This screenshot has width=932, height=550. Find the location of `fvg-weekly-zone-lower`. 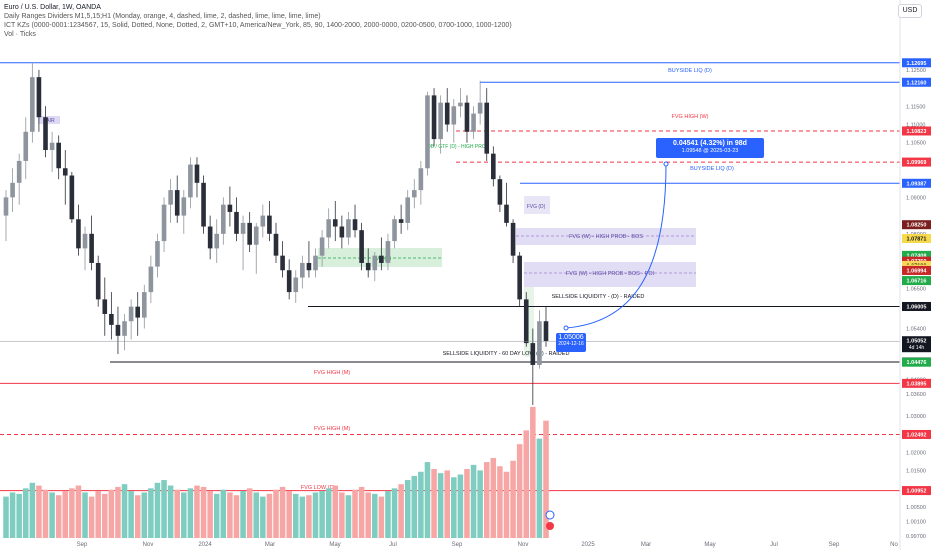

fvg-weekly-zone-lower is located at coordinates (610, 274).